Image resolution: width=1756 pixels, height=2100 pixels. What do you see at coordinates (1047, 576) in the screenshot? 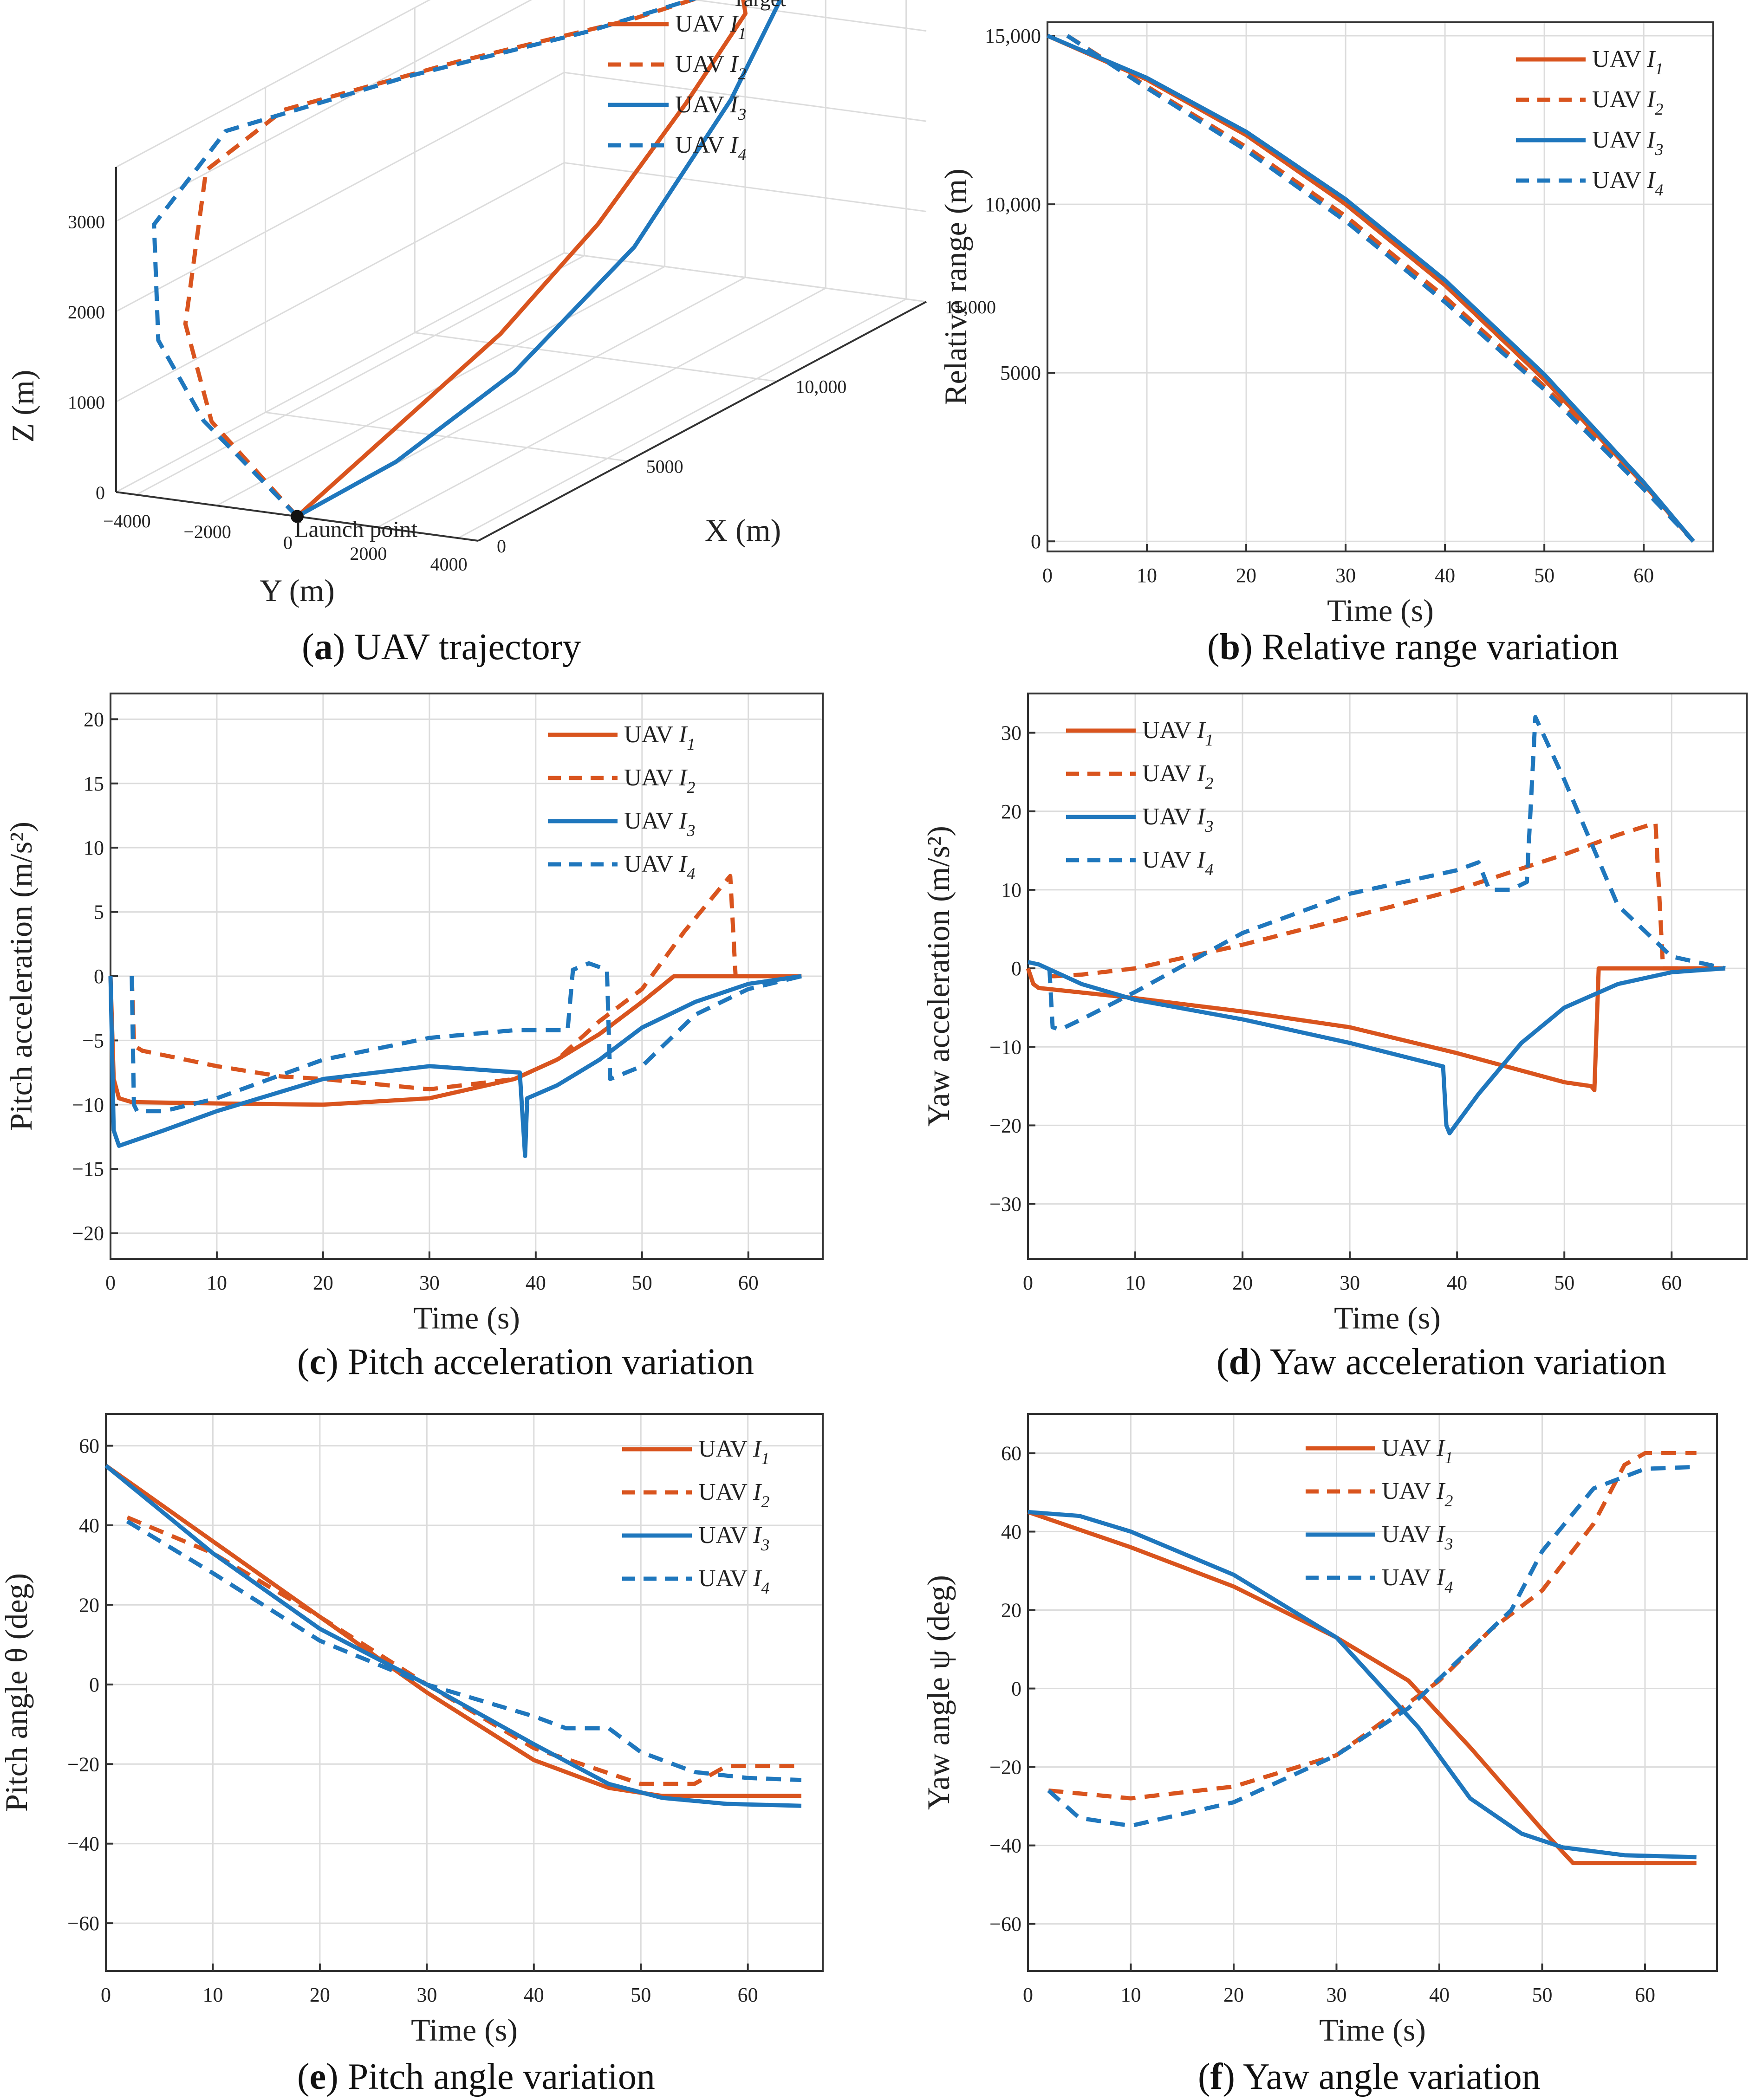
I see `x-tick-label: 0` at bounding box center [1047, 576].